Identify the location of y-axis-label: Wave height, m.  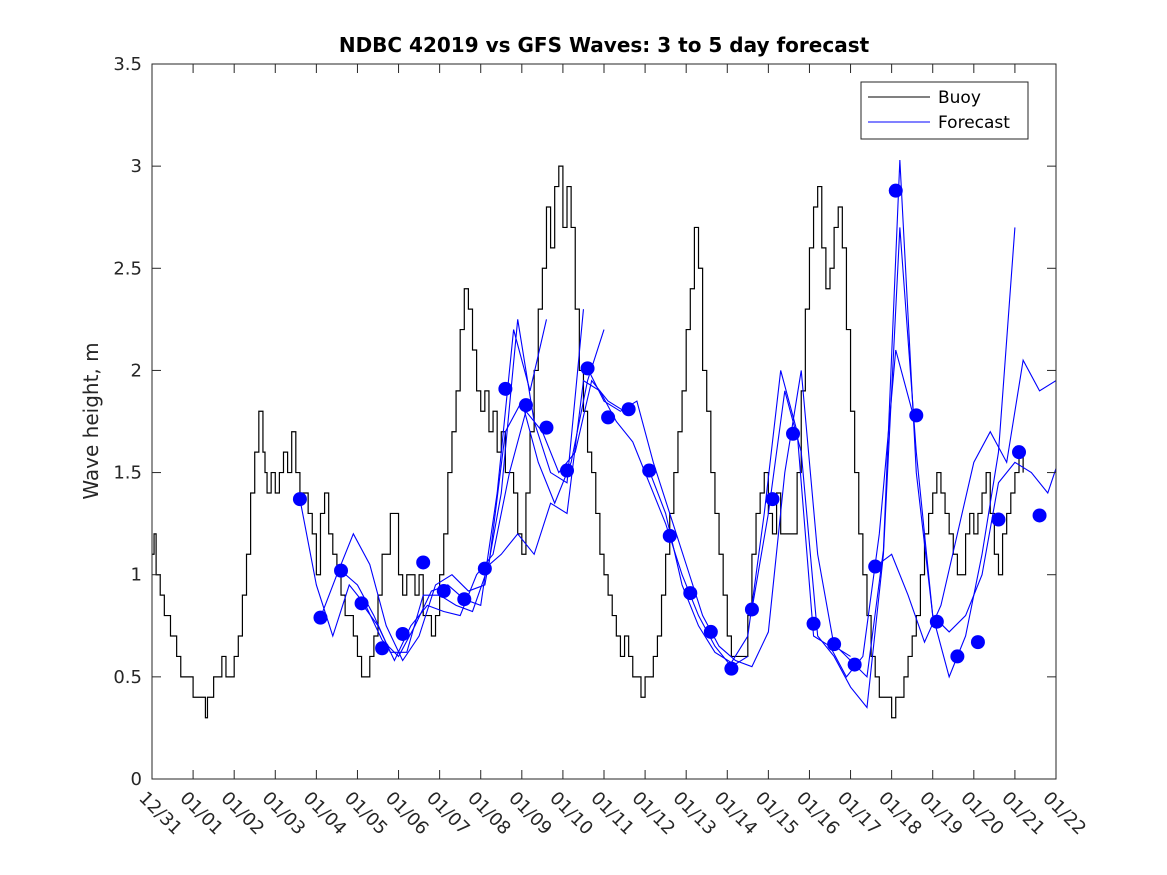
(91, 420).